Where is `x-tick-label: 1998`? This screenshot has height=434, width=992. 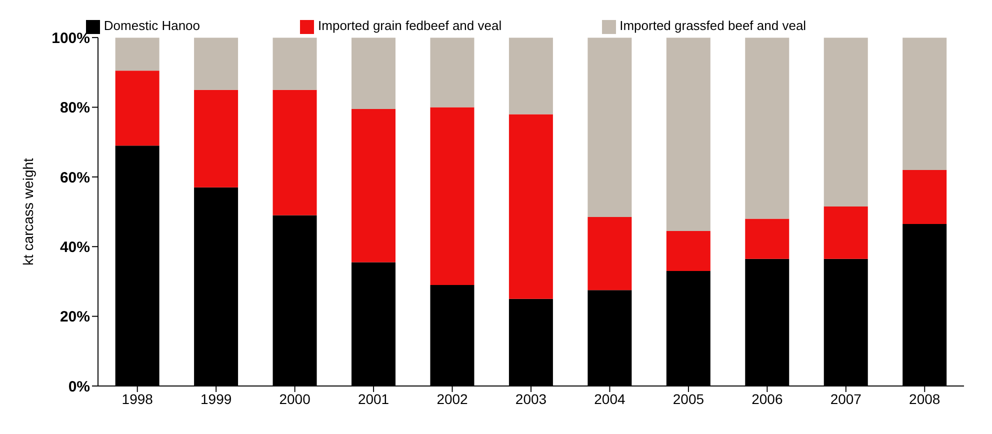 x-tick-label: 1998 is located at coordinates (138, 398).